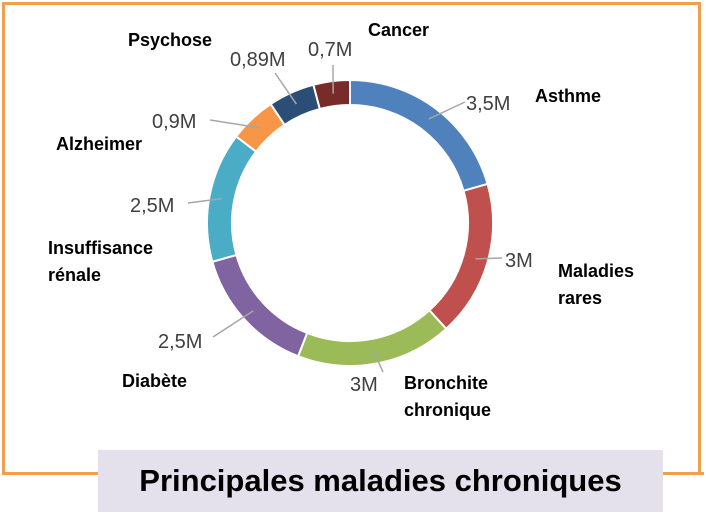 The height and width of the screenshot is (527, 706). Describe the element at coordinates (100, 261) in the screenshot. I see `category-label-5: Insuffisance rénale` at that location.